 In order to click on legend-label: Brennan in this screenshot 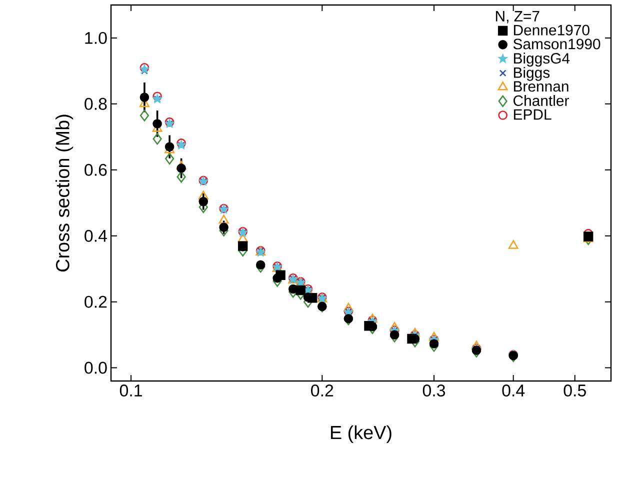, I will do `click(541, 86)`.